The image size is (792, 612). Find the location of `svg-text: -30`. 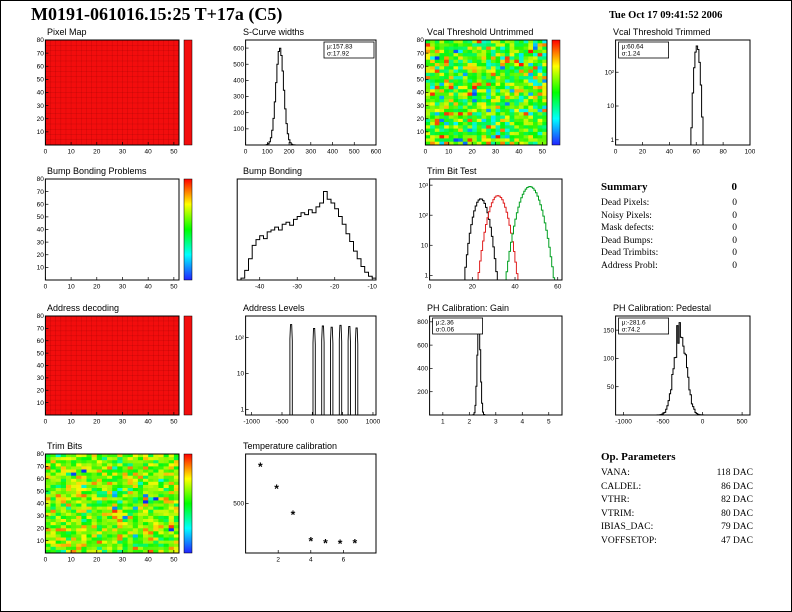

svg-text: -30 is located at coordinates (298, 287).